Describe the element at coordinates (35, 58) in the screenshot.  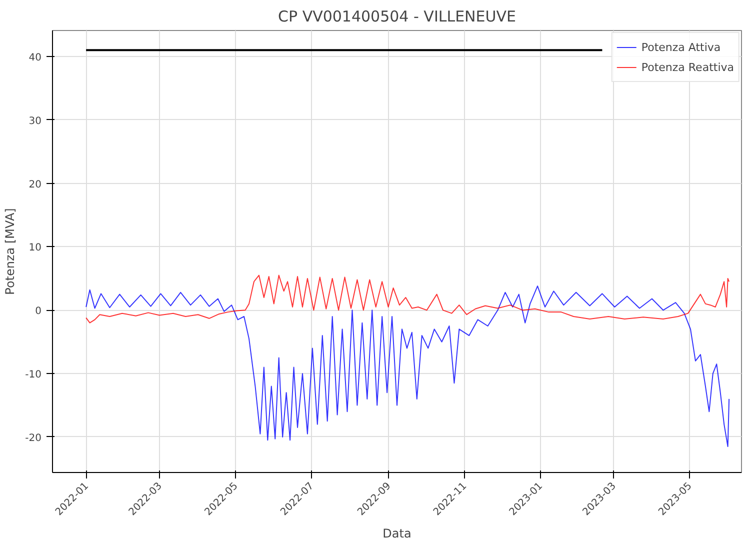
I see `y-tick-label: 40` at that location.